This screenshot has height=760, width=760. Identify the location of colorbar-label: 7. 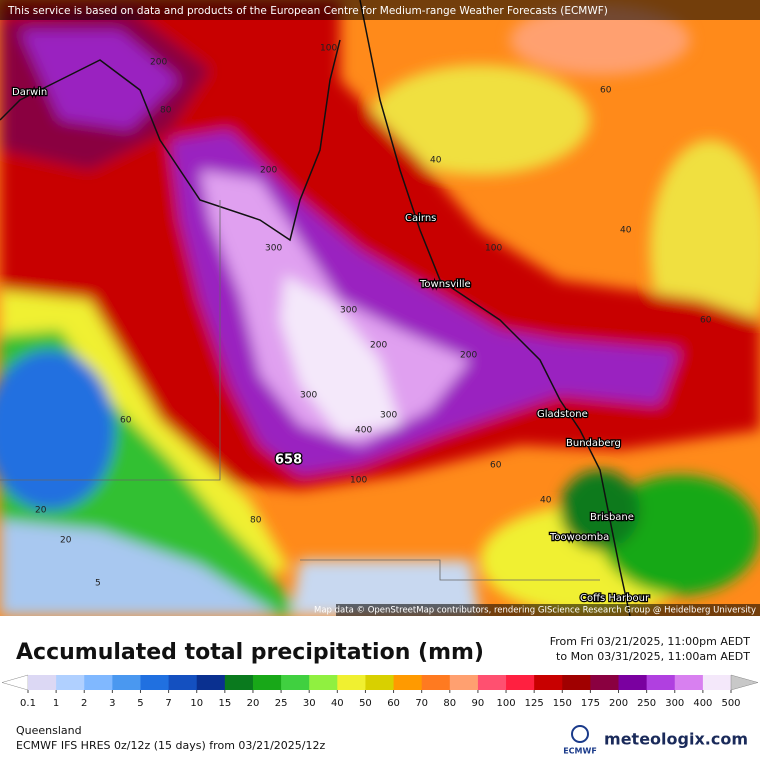
(168, 703).